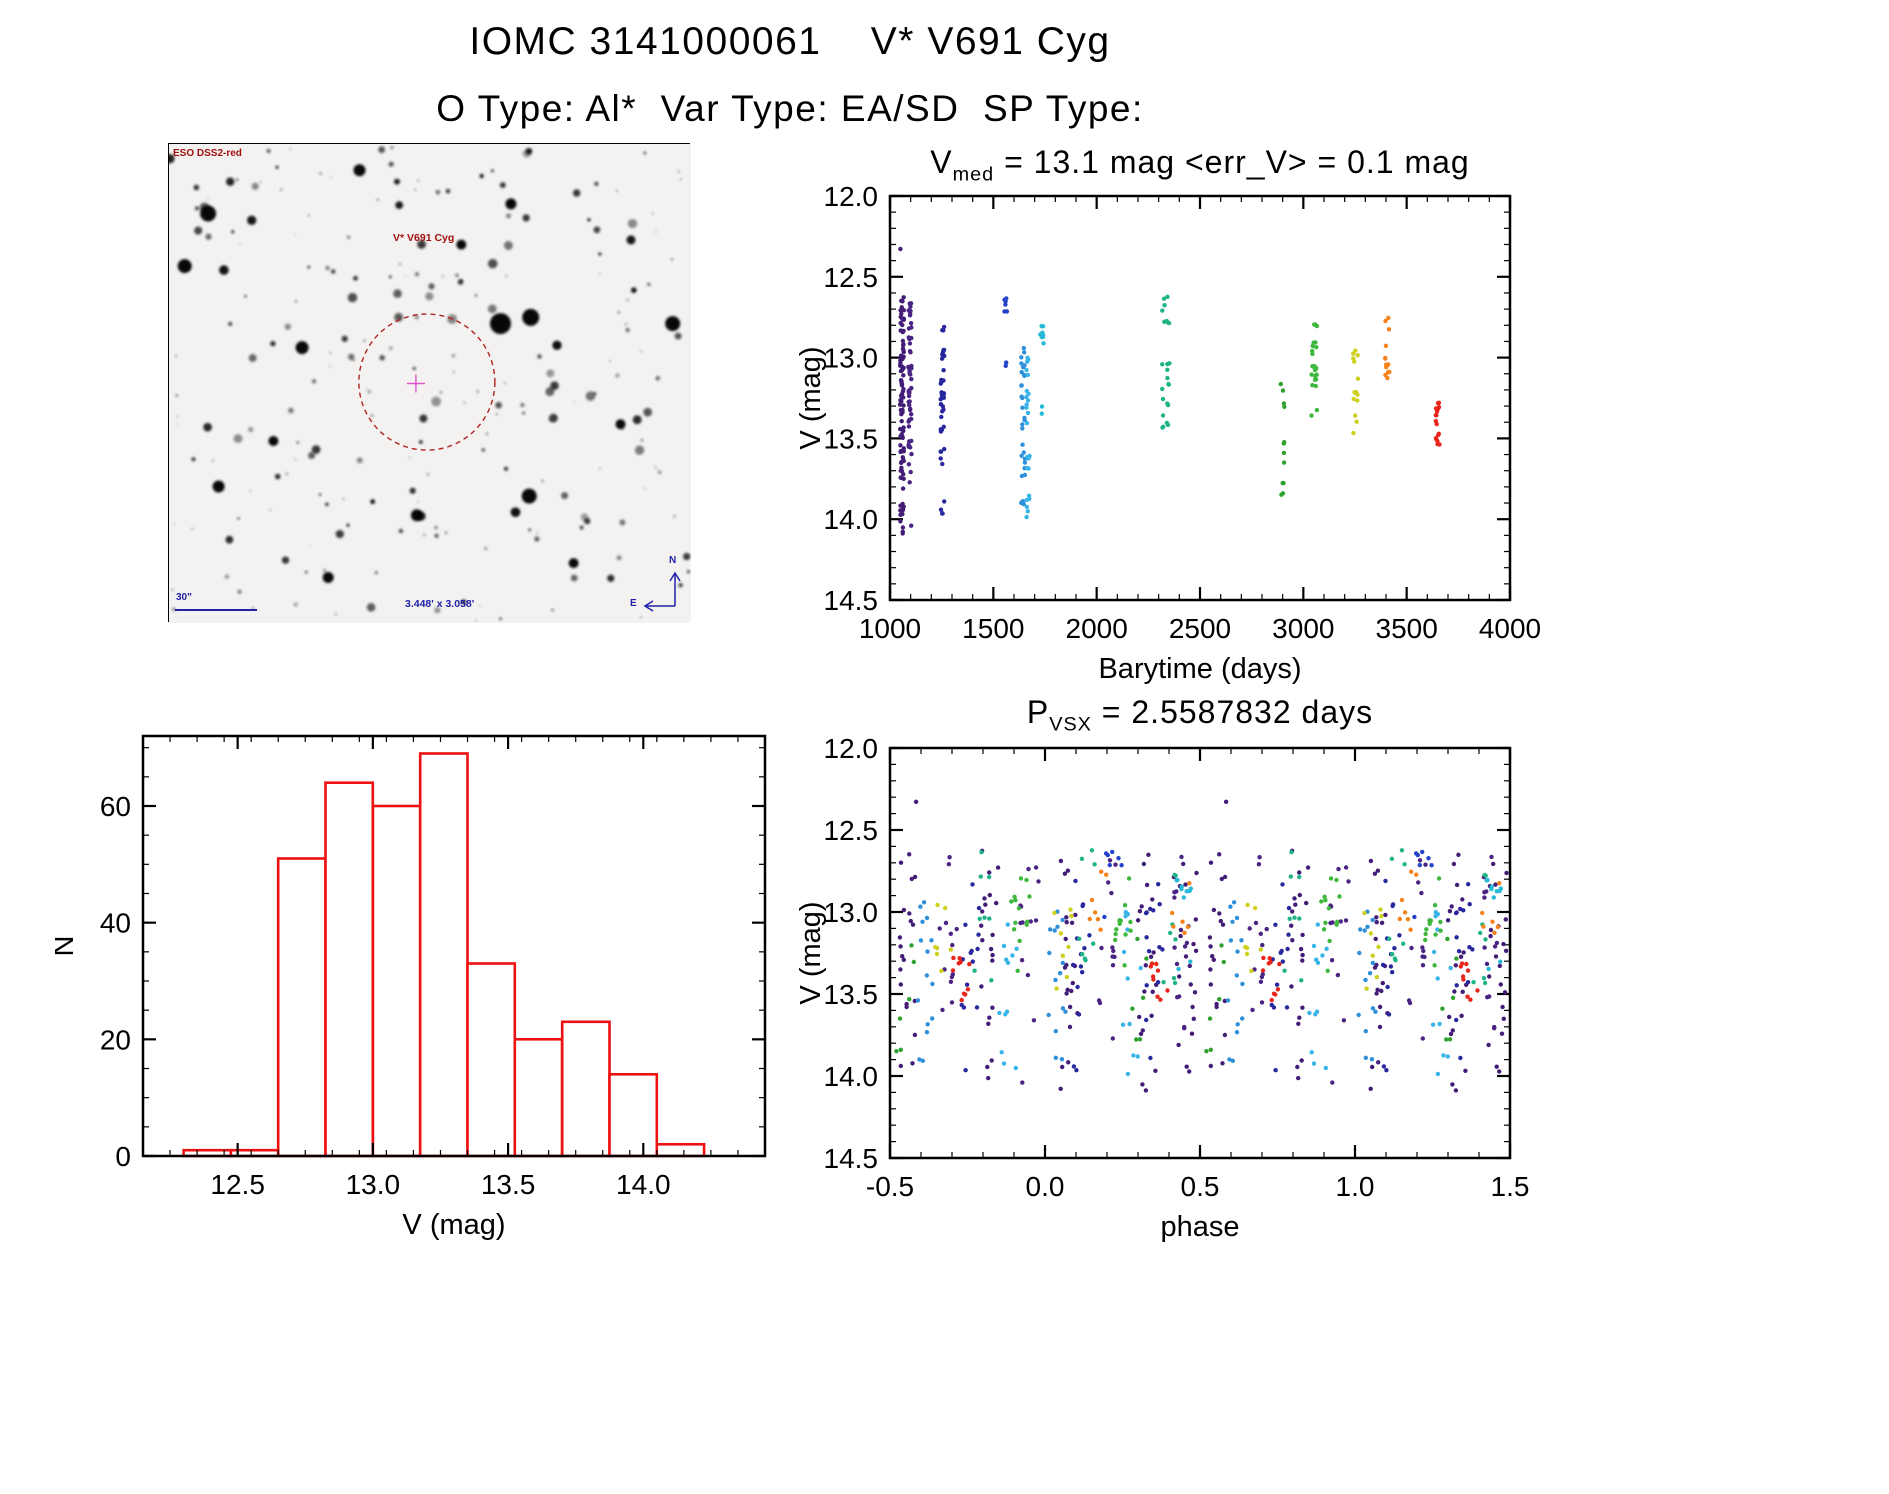  I want to click on page-subtitle: O Type: Al* Var Type: EA/SD SP Type:, so click(790, 108).